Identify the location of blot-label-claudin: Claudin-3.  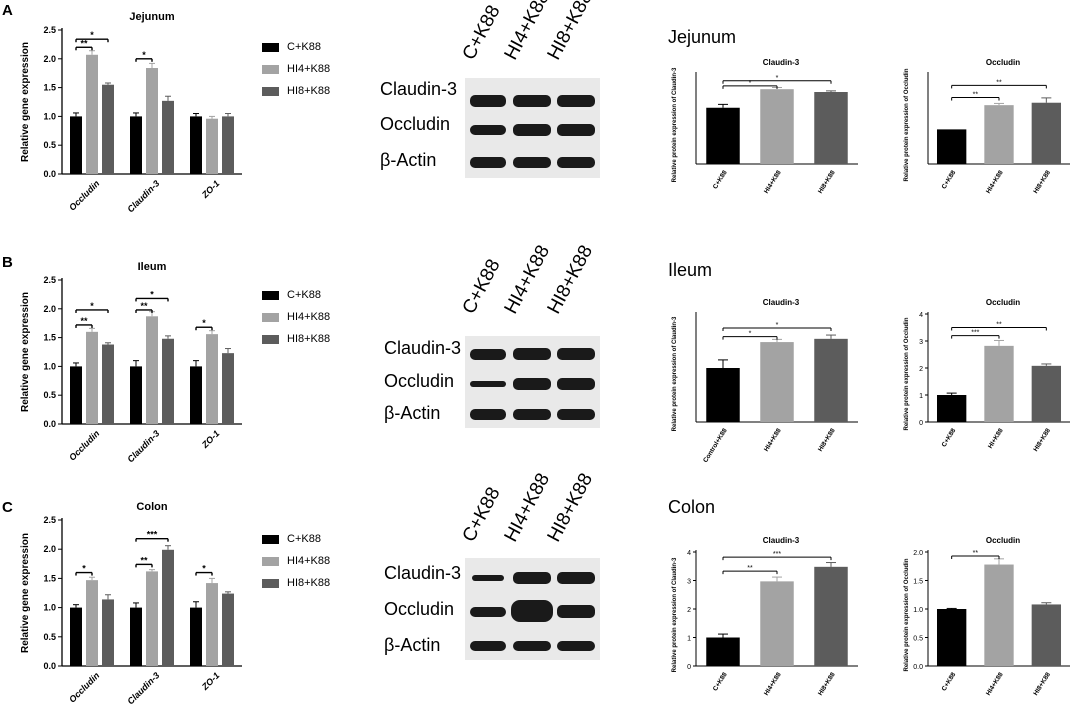
(423, 573).